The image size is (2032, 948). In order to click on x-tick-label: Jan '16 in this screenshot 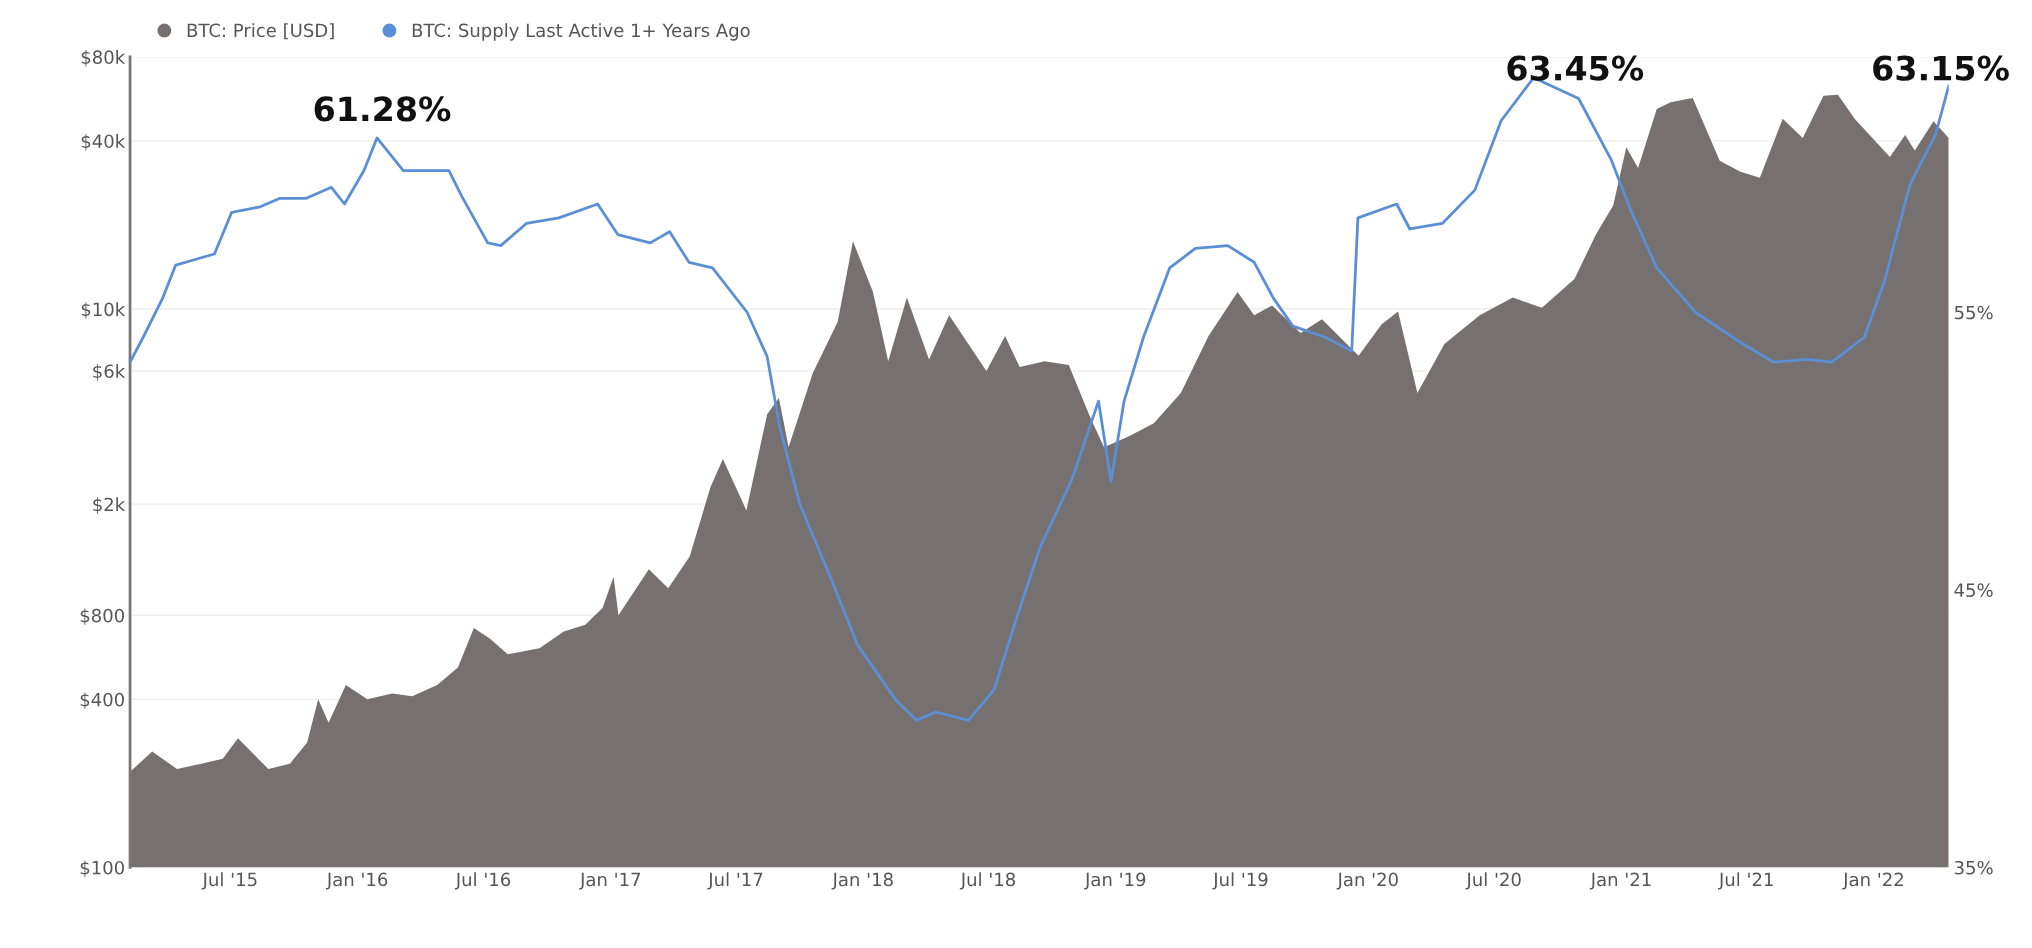, I will do `click(356, 881)`.